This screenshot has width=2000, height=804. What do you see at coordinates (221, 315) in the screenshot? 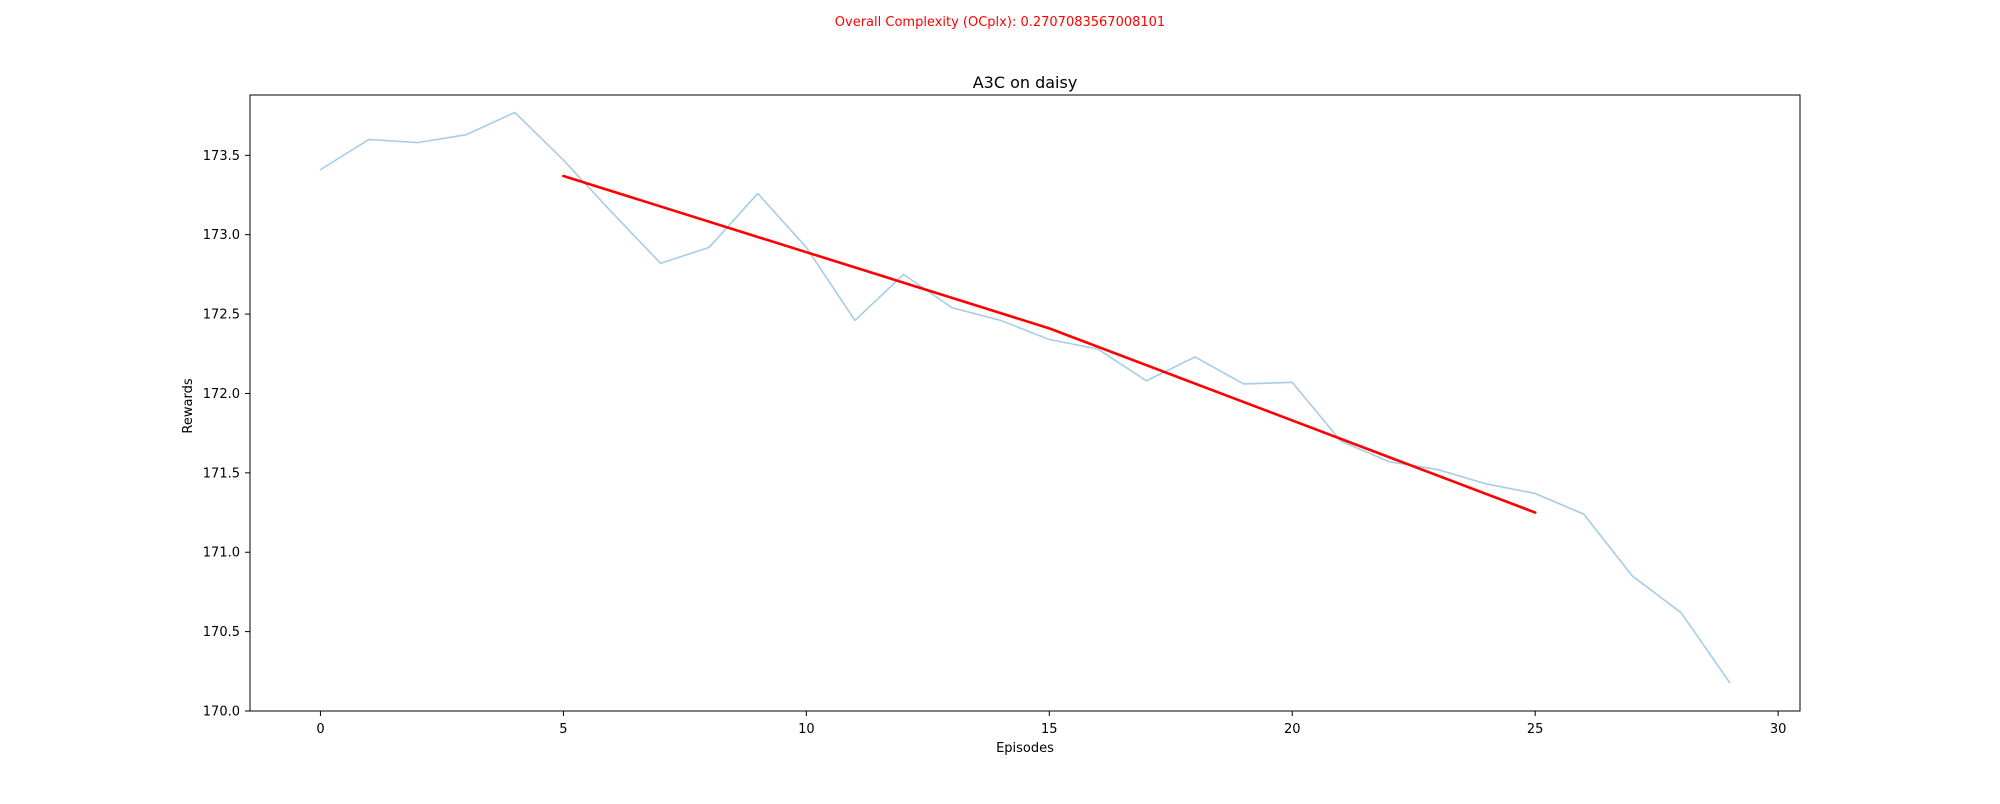
I see `y-tick-label: 172.5` at bounding box center [221, 315].